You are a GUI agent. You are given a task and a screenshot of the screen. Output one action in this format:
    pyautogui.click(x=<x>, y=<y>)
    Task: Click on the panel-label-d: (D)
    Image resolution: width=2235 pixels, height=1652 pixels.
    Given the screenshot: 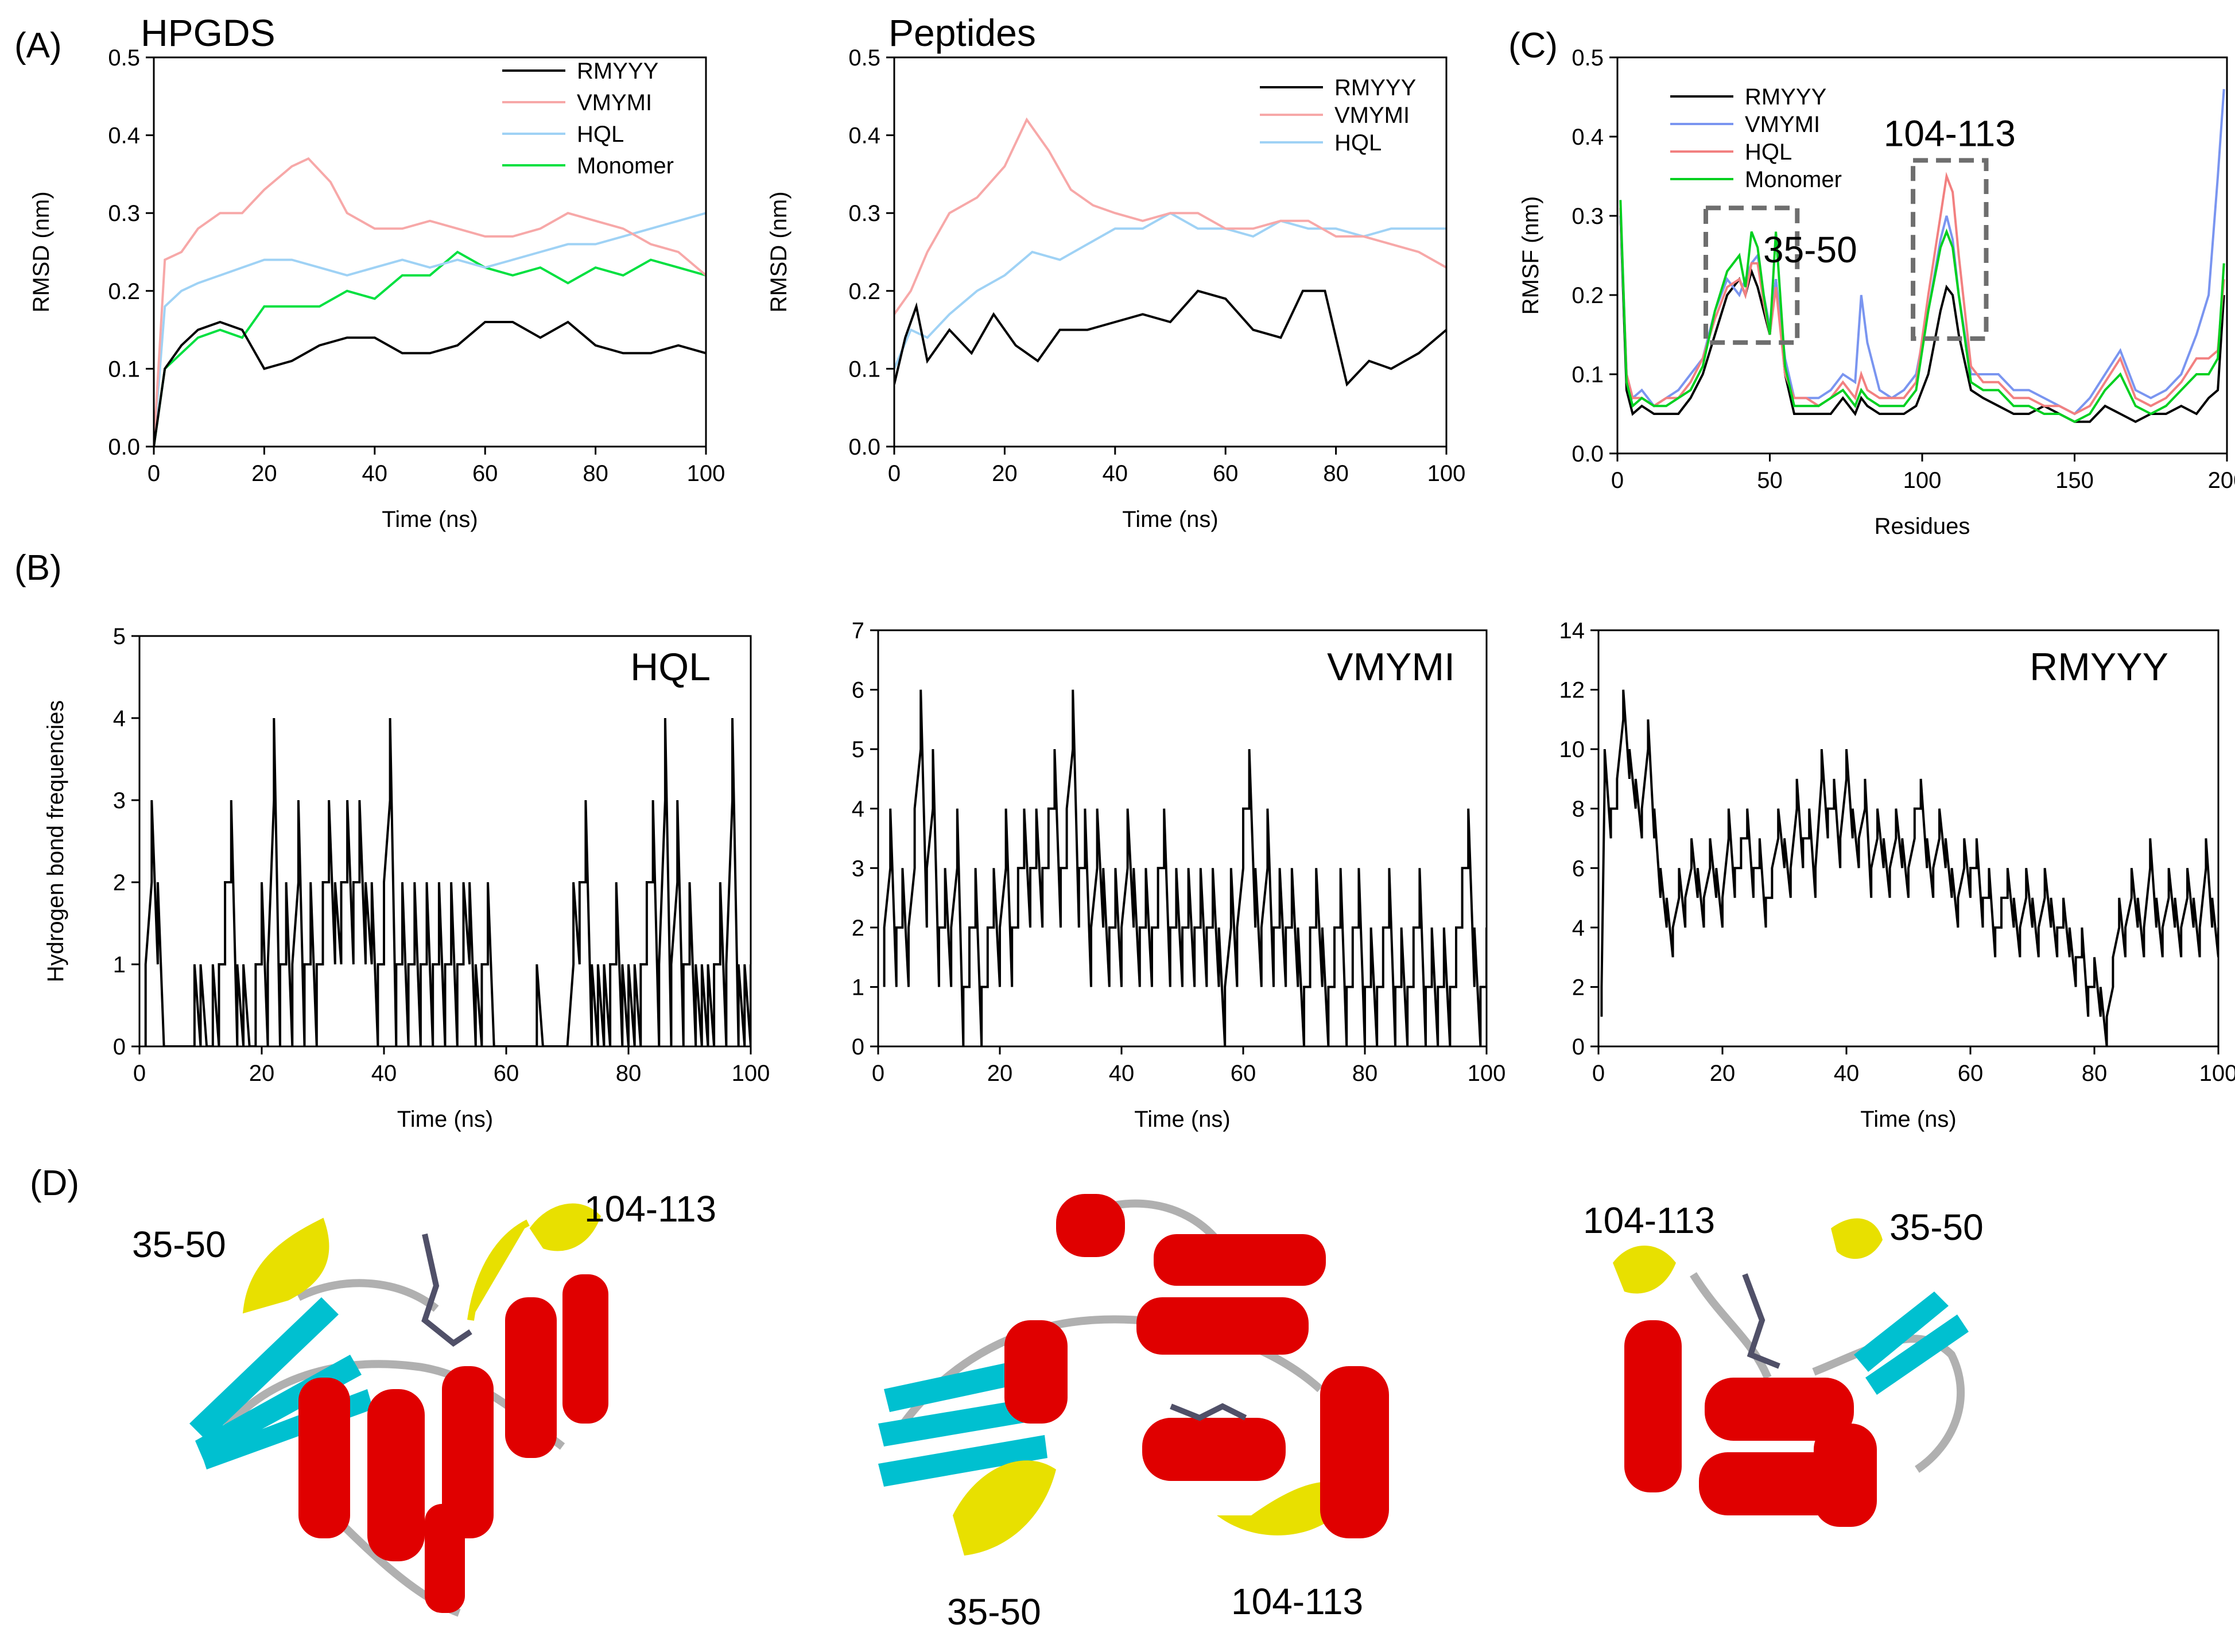 What is the action you would take?
    pyautogui.click(x=54, y=1183)
    